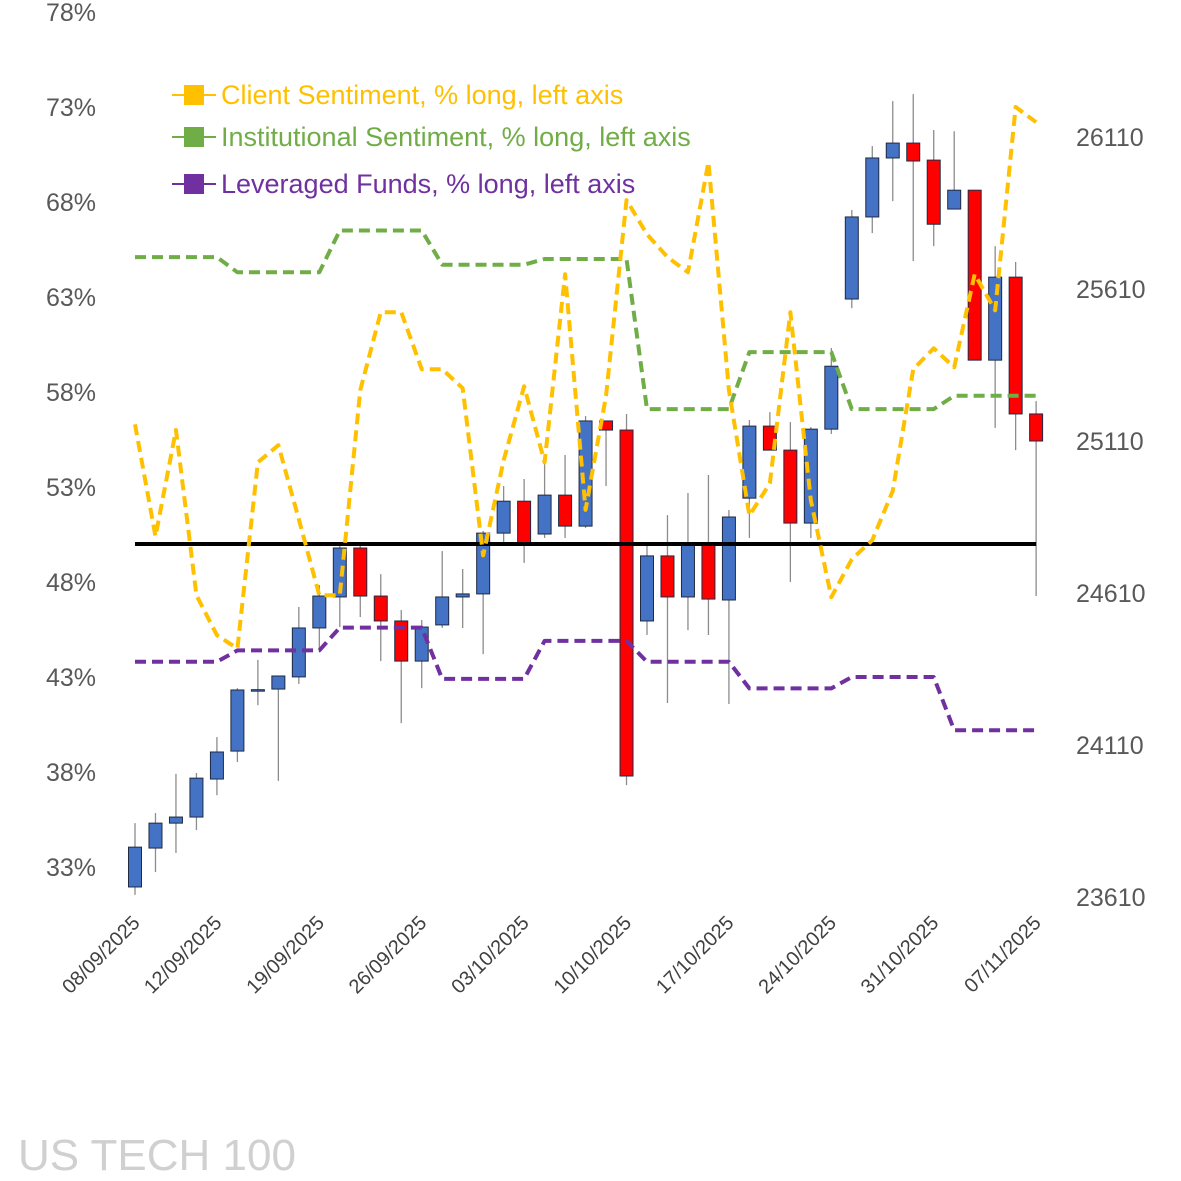 This screenshot has height=1181, width=1181. Describe the element at coordinates (1111, 518) in the screenshot. I see `right-axis: 26110 25610 25110 24610 24110 23610` at that location.